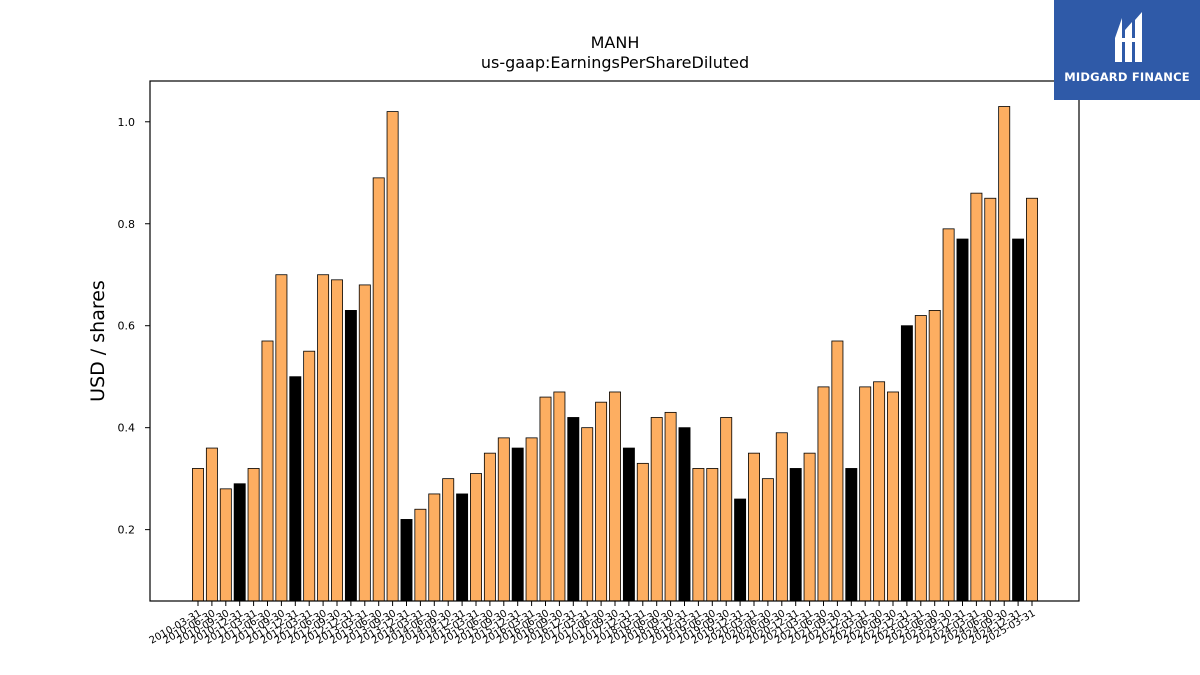 The height and width of the screenshot is (675, 1200). Describe the element at coordinates (1127, 77) in the screenshot. I see `logo-text: MIDGARD FINANCE` at that location.